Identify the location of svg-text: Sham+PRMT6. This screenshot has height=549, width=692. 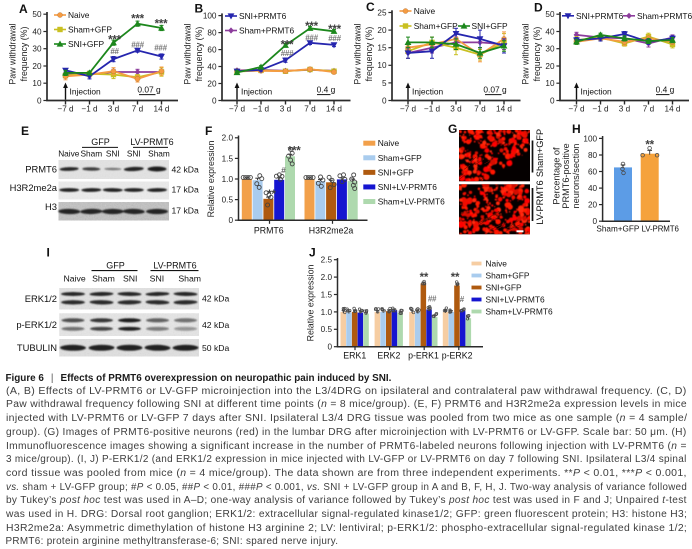
(266, 31).